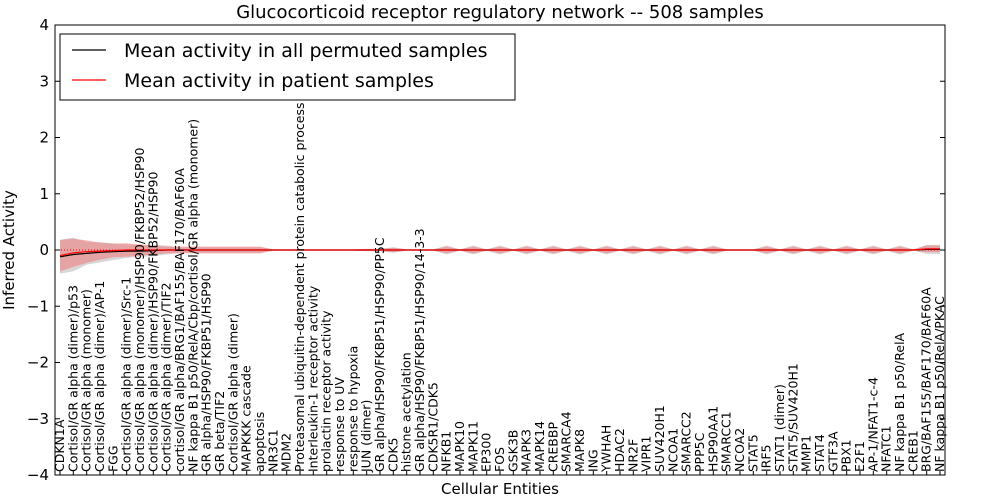  What do you see at coordinates (699, 452) in the screenshot?
I see `x-tick-label: PPP5C` at bounding box center [699, 452].